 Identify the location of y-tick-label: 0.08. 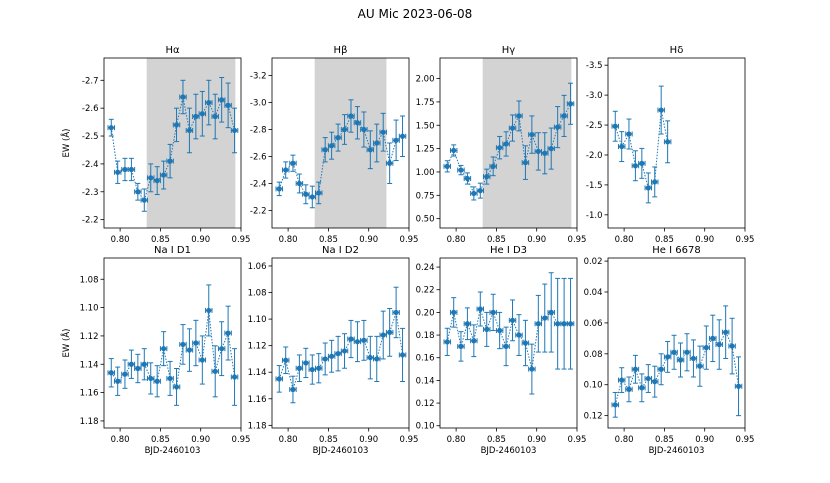
(593, 355).